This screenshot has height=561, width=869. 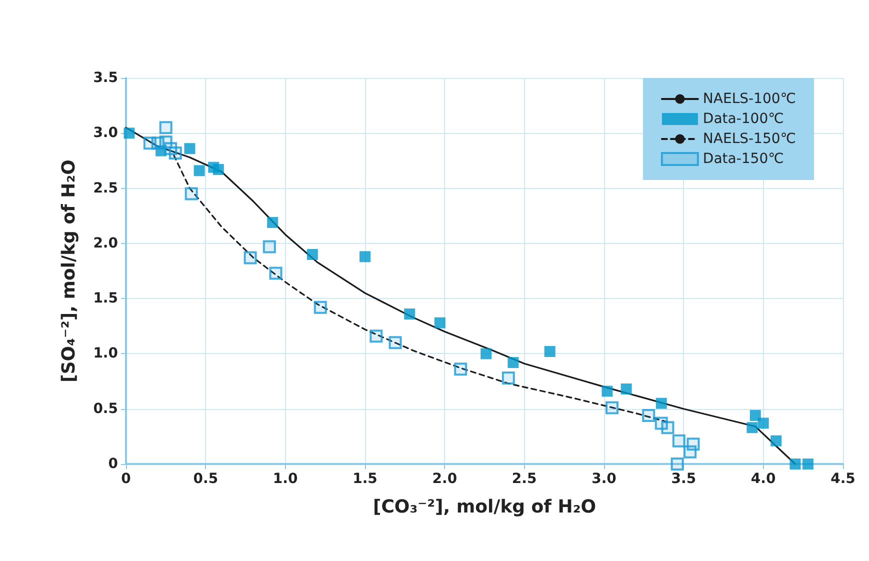 What do you see at coordinates (205, 479) in the screenshot?
I see `x-tick-label: 0.5` at bounding box center [205, 479].